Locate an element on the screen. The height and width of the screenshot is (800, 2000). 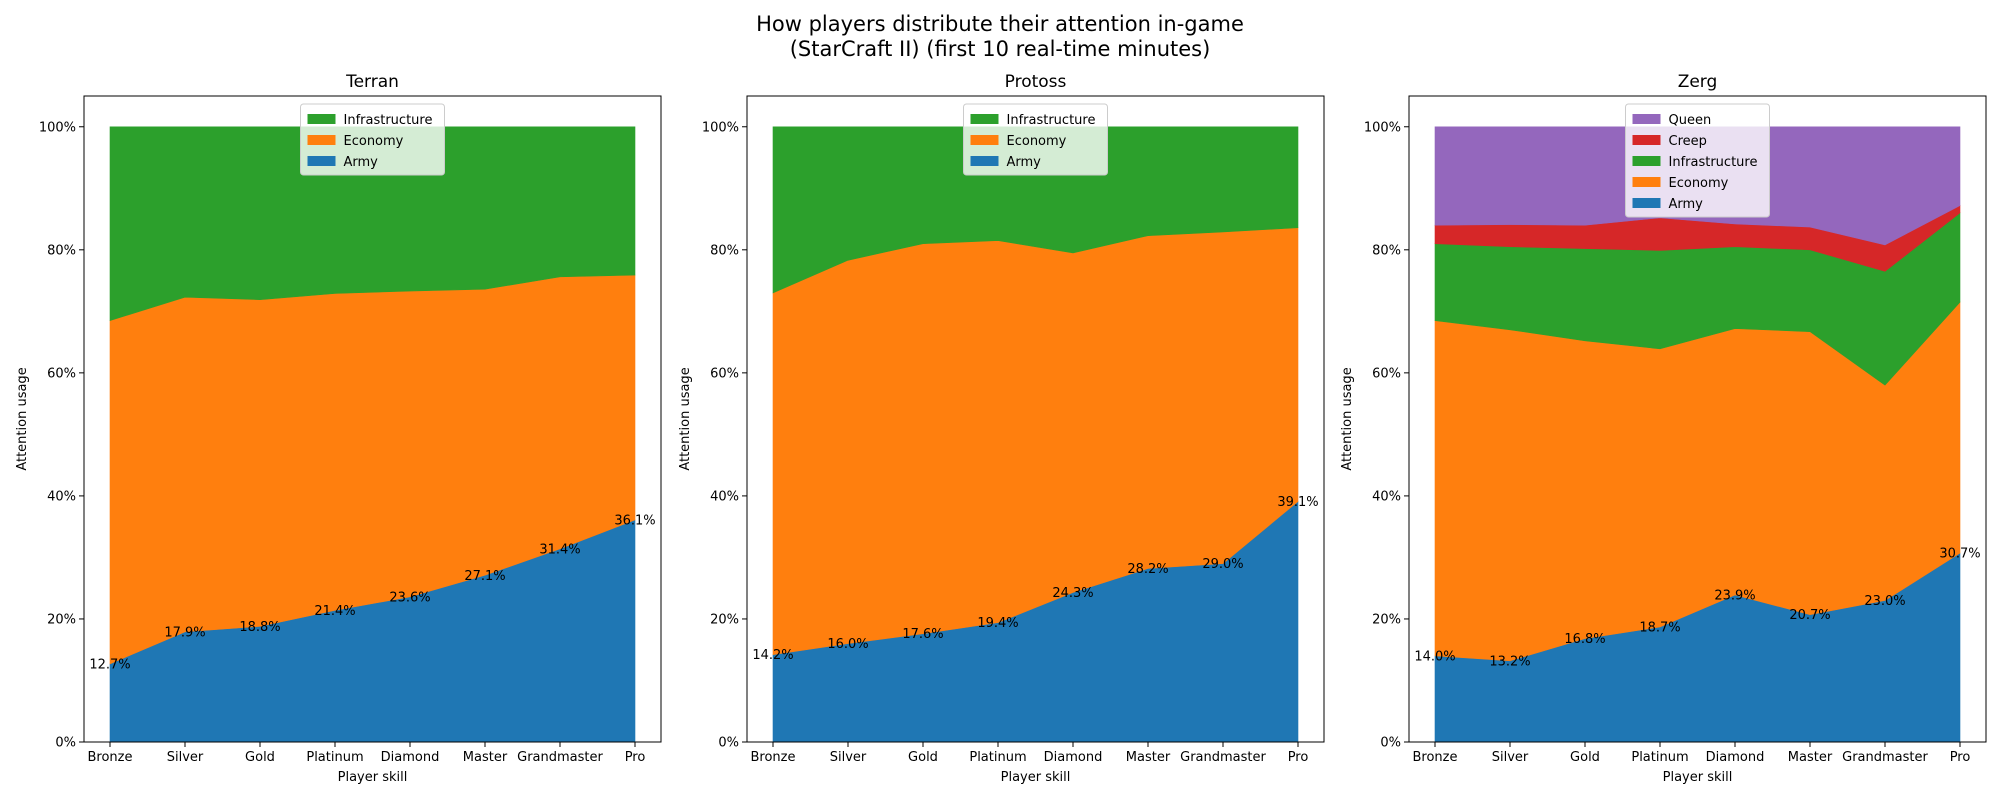
data-label: 14.2% is located at coordinates (772, 655).